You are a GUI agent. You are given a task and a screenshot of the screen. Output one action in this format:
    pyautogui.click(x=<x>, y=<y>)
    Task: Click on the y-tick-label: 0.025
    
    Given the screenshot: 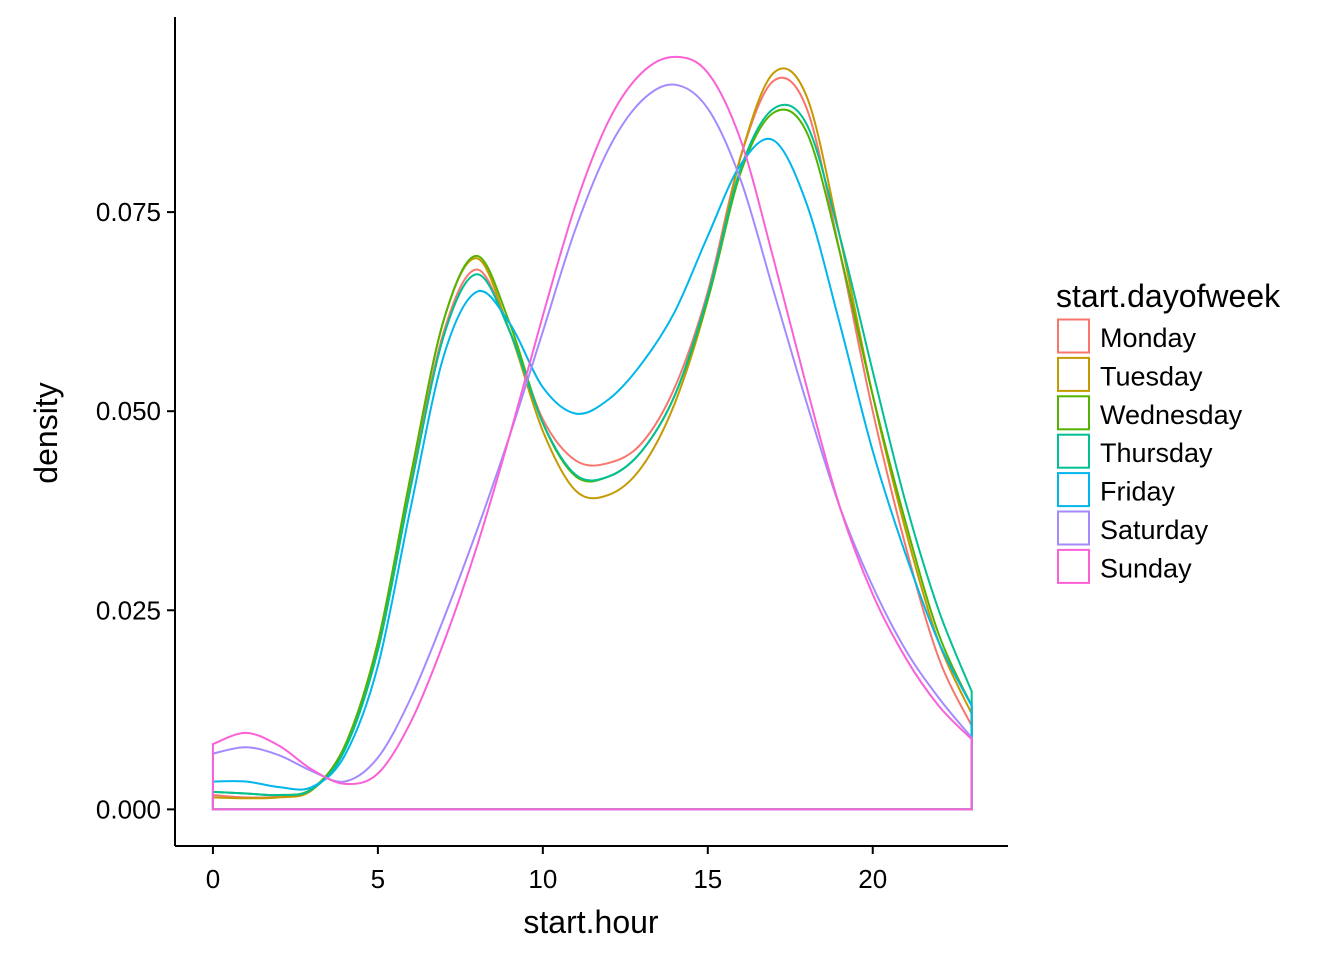 What is the action you would take?
    pyautogui.click(x=128, y=610)
    